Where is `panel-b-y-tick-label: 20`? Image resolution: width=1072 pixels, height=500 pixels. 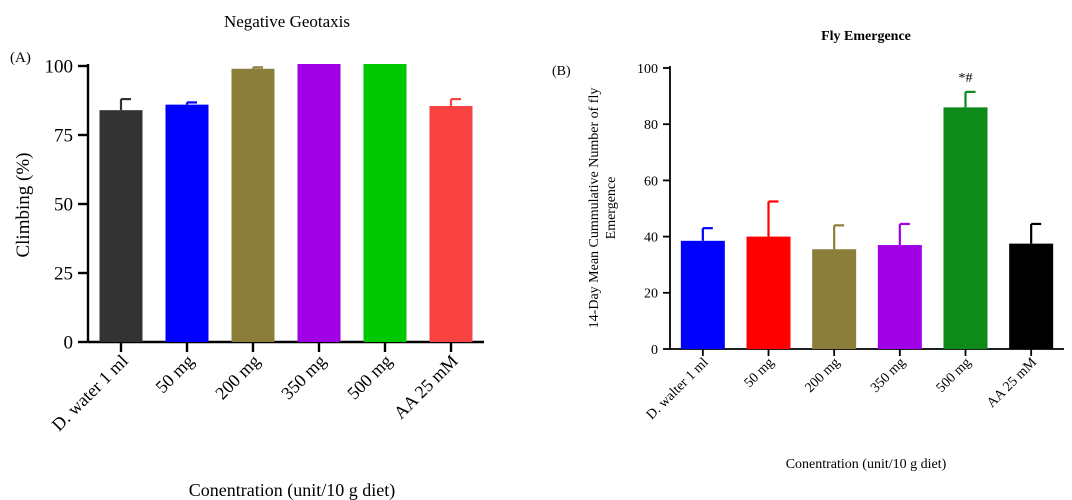
panel-b-y-tick-label: 20 is located at coordinates (651, 294).